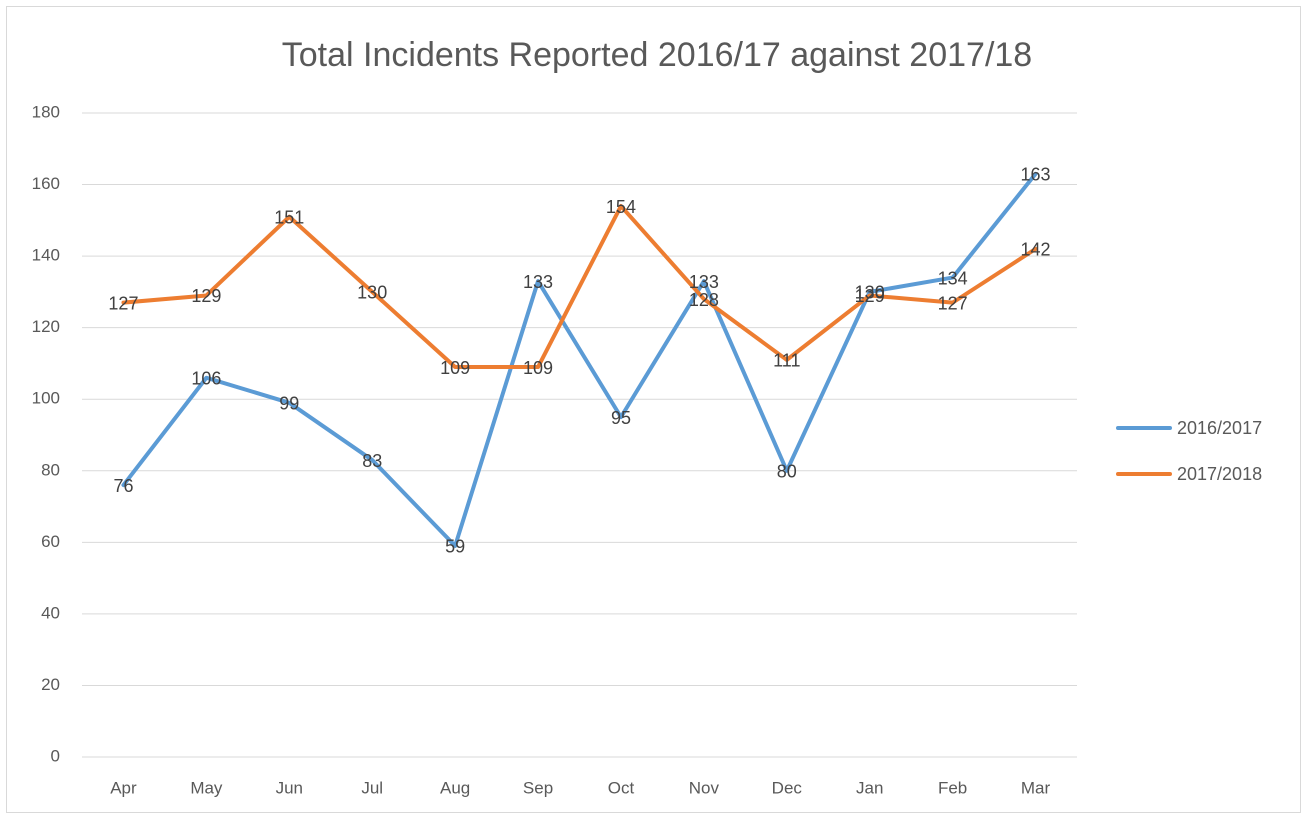  What do you see at coordinates (1036, 250) in the screenshot?
I see `data-label: 142` at bounding box center [1036, 250].